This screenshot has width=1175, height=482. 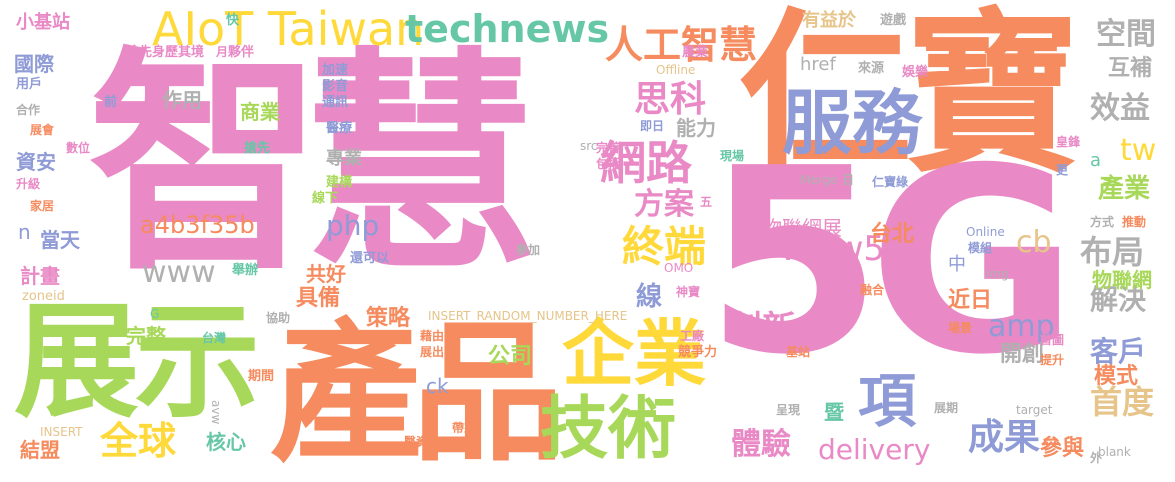 What do you see at coordinates (1118, 351) in the screenshot?
I see `word: 客戶` at bounding box center [1118, 351].